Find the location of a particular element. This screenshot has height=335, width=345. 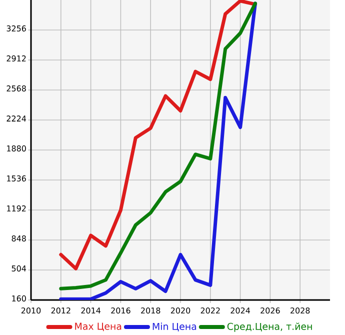

legend-label: Сред.Цена, т.йен is located at coordinates (269, 327).